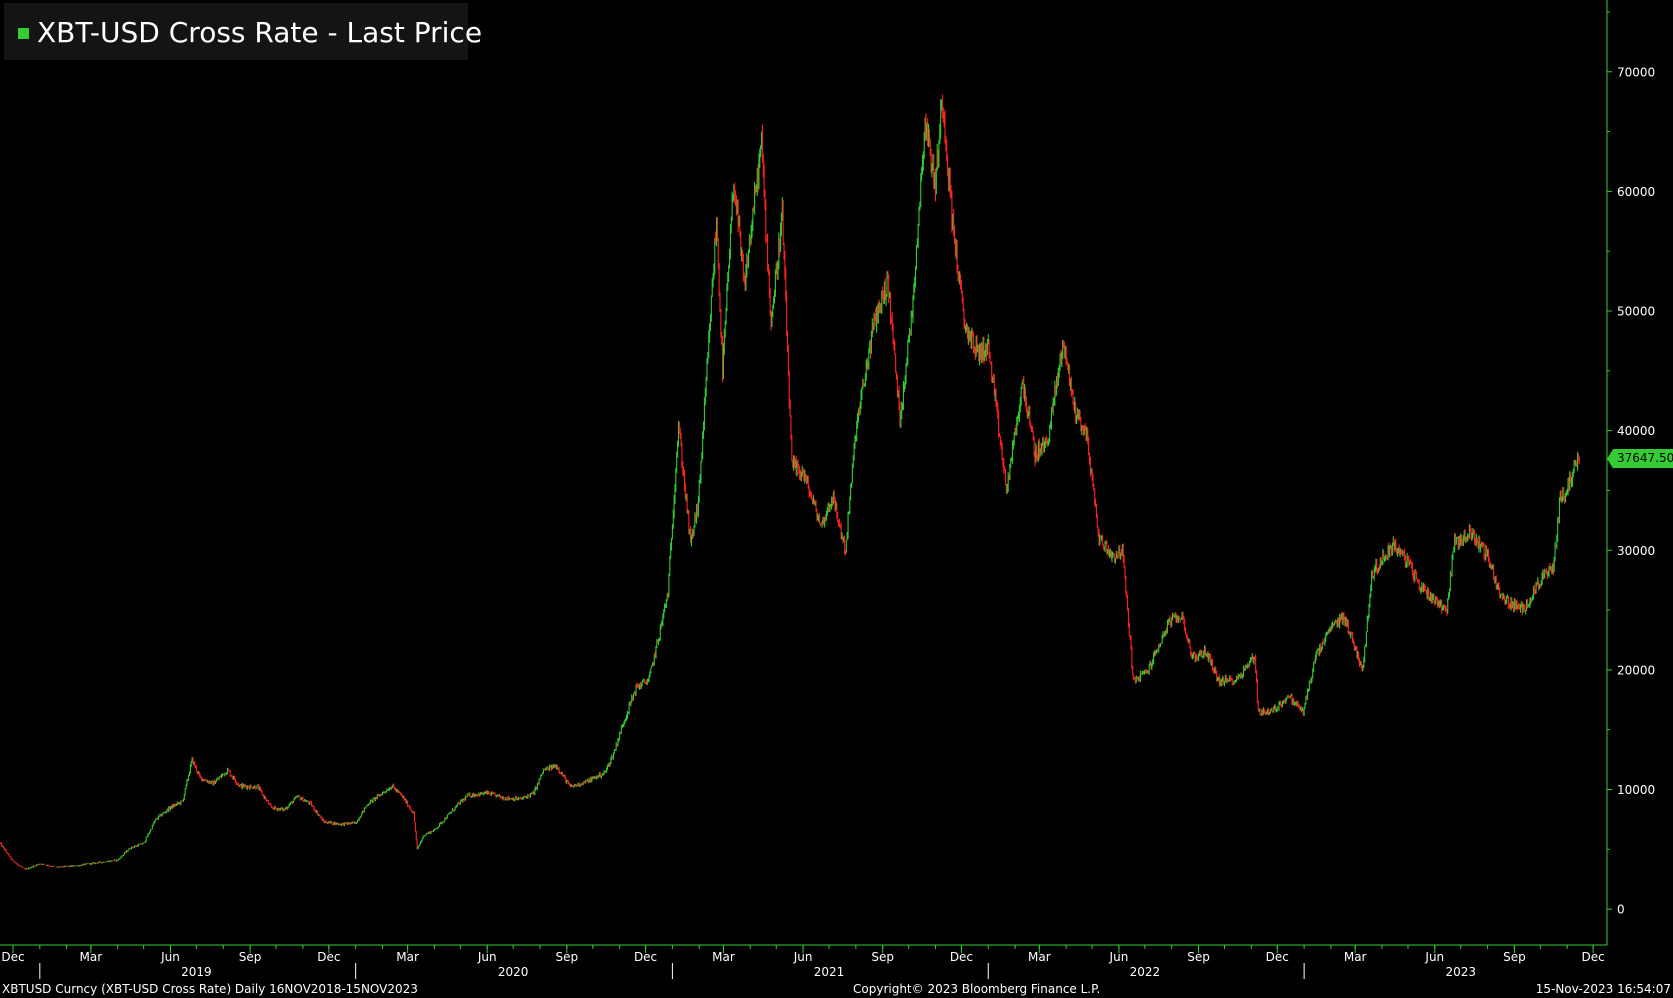 The image size is (1673, 998). Describe the element at coordinates (1145, 972) in the screenshot. I see `x-year-label: 2022` at that location.